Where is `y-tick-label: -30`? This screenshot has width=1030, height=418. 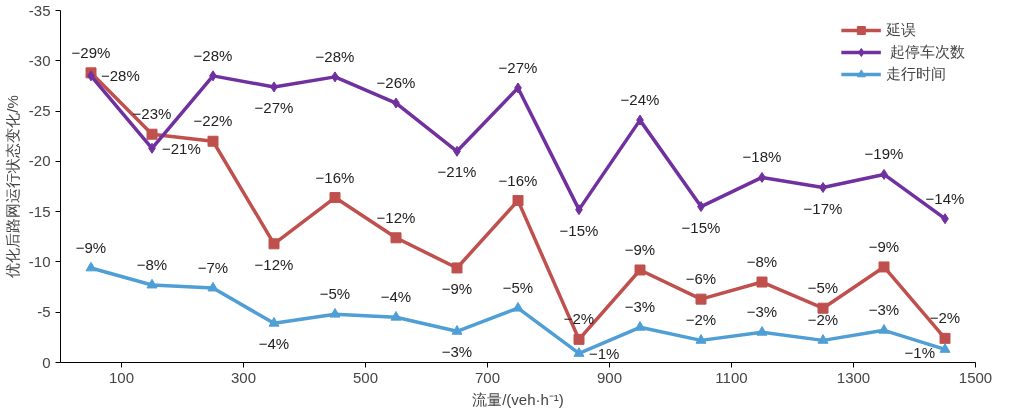
y-tick-label: -30 is located at coordinates (39, 60).